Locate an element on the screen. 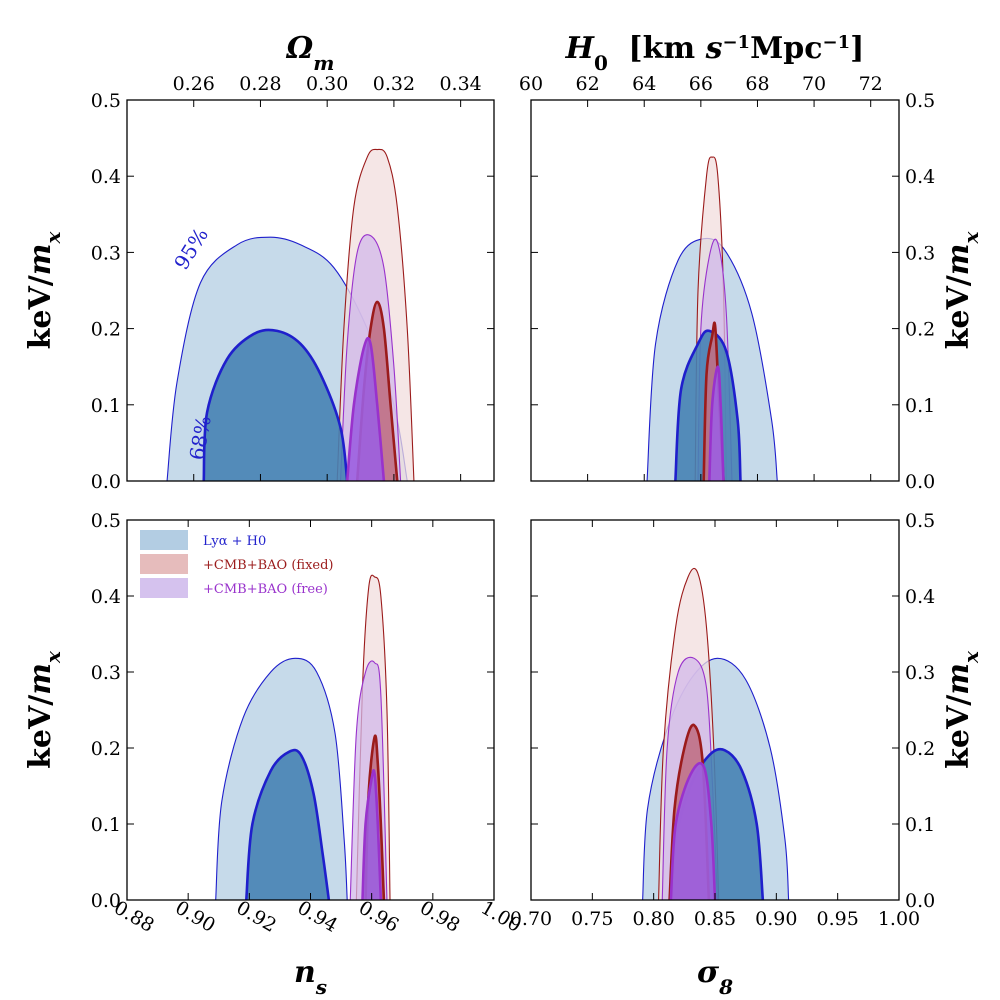 Image resolution: width=1000 pixels, height=1000 pixels. x-tick-label: 0.28 is located at coordinates (260, 84).